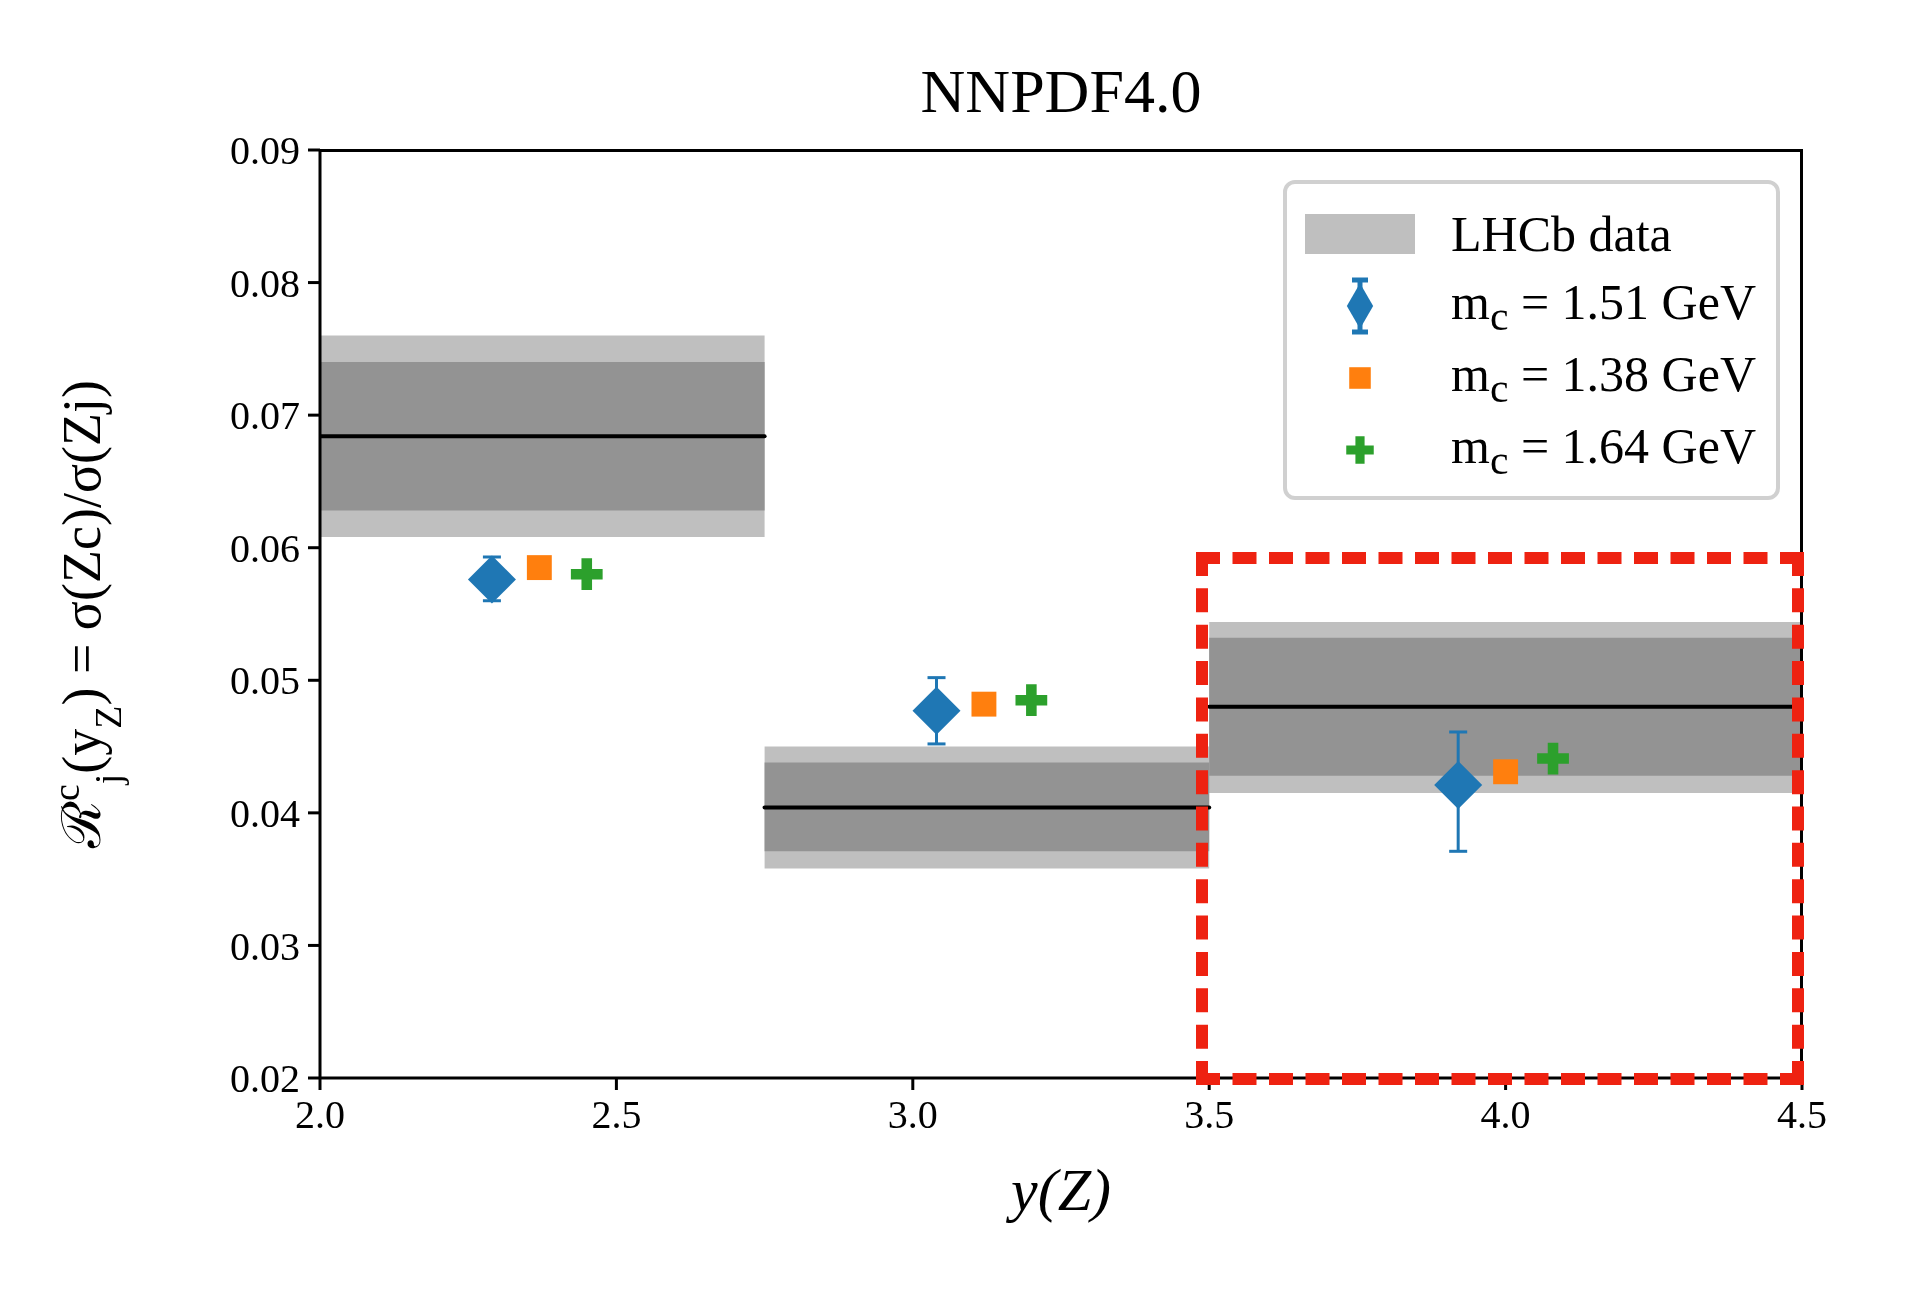  Describe the element at coordinates (265, 814) in the screenshot. I see `y-tick-label: 0.04` at that location.